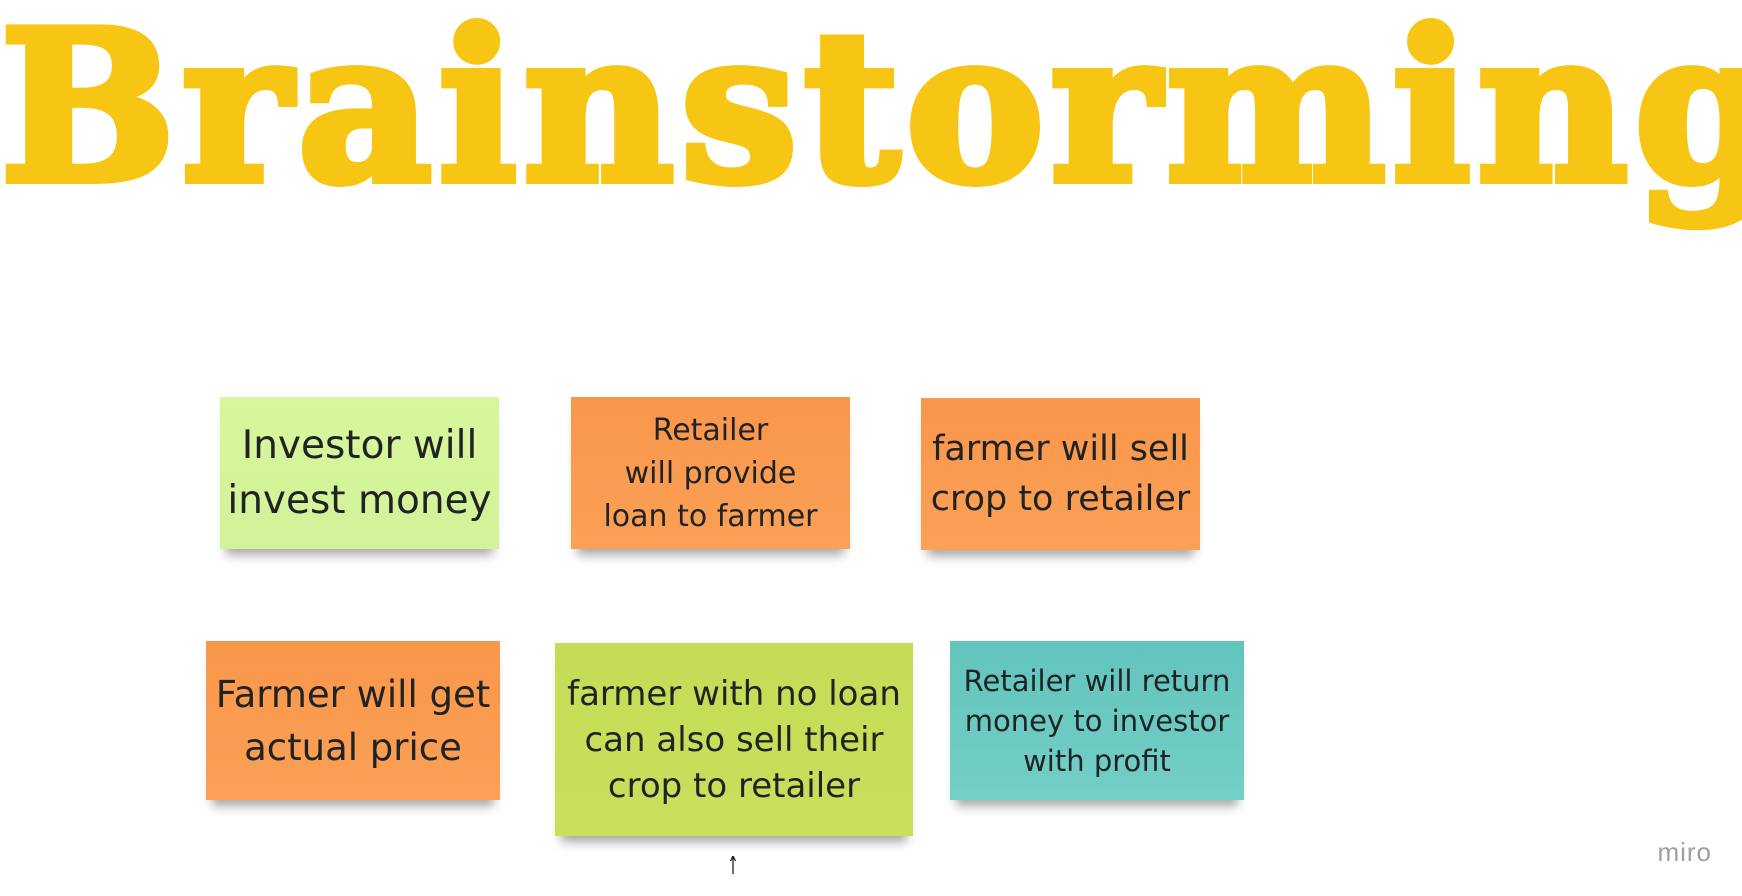 The width and height of the screenshot is (1742, 896). I want to click on sticky-note-text: Farmer will get actual price, so click(353, 720).